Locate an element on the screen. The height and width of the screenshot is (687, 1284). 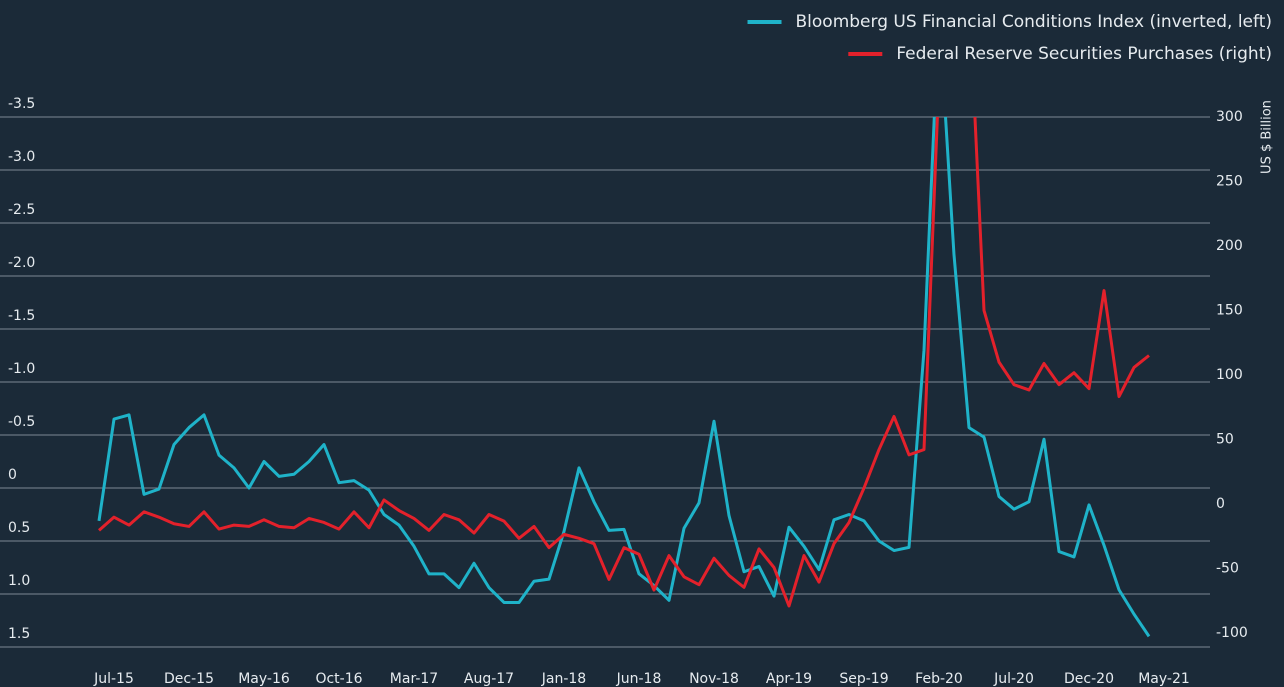
y2-tick-label: 50 is located at coordinates (1225, 440).